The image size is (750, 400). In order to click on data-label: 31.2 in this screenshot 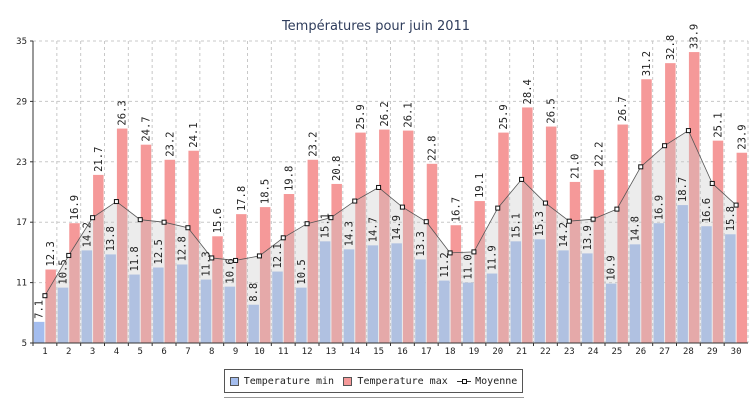, I will do `click(647, 63)`.